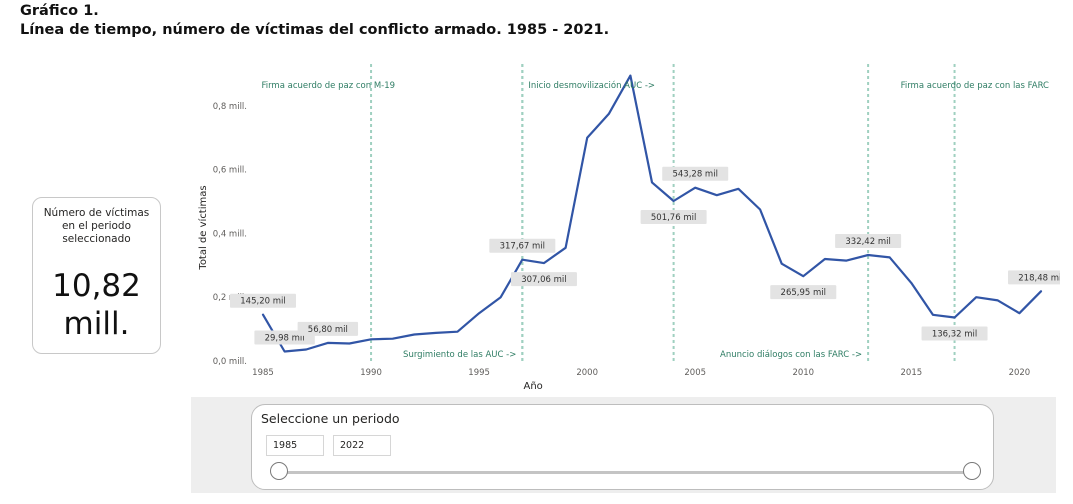 The width and height of the screenshot is (1073, 504). I want to click on event-annotation: Anuncio diálogos con las FARC ->, so click(791, 355).